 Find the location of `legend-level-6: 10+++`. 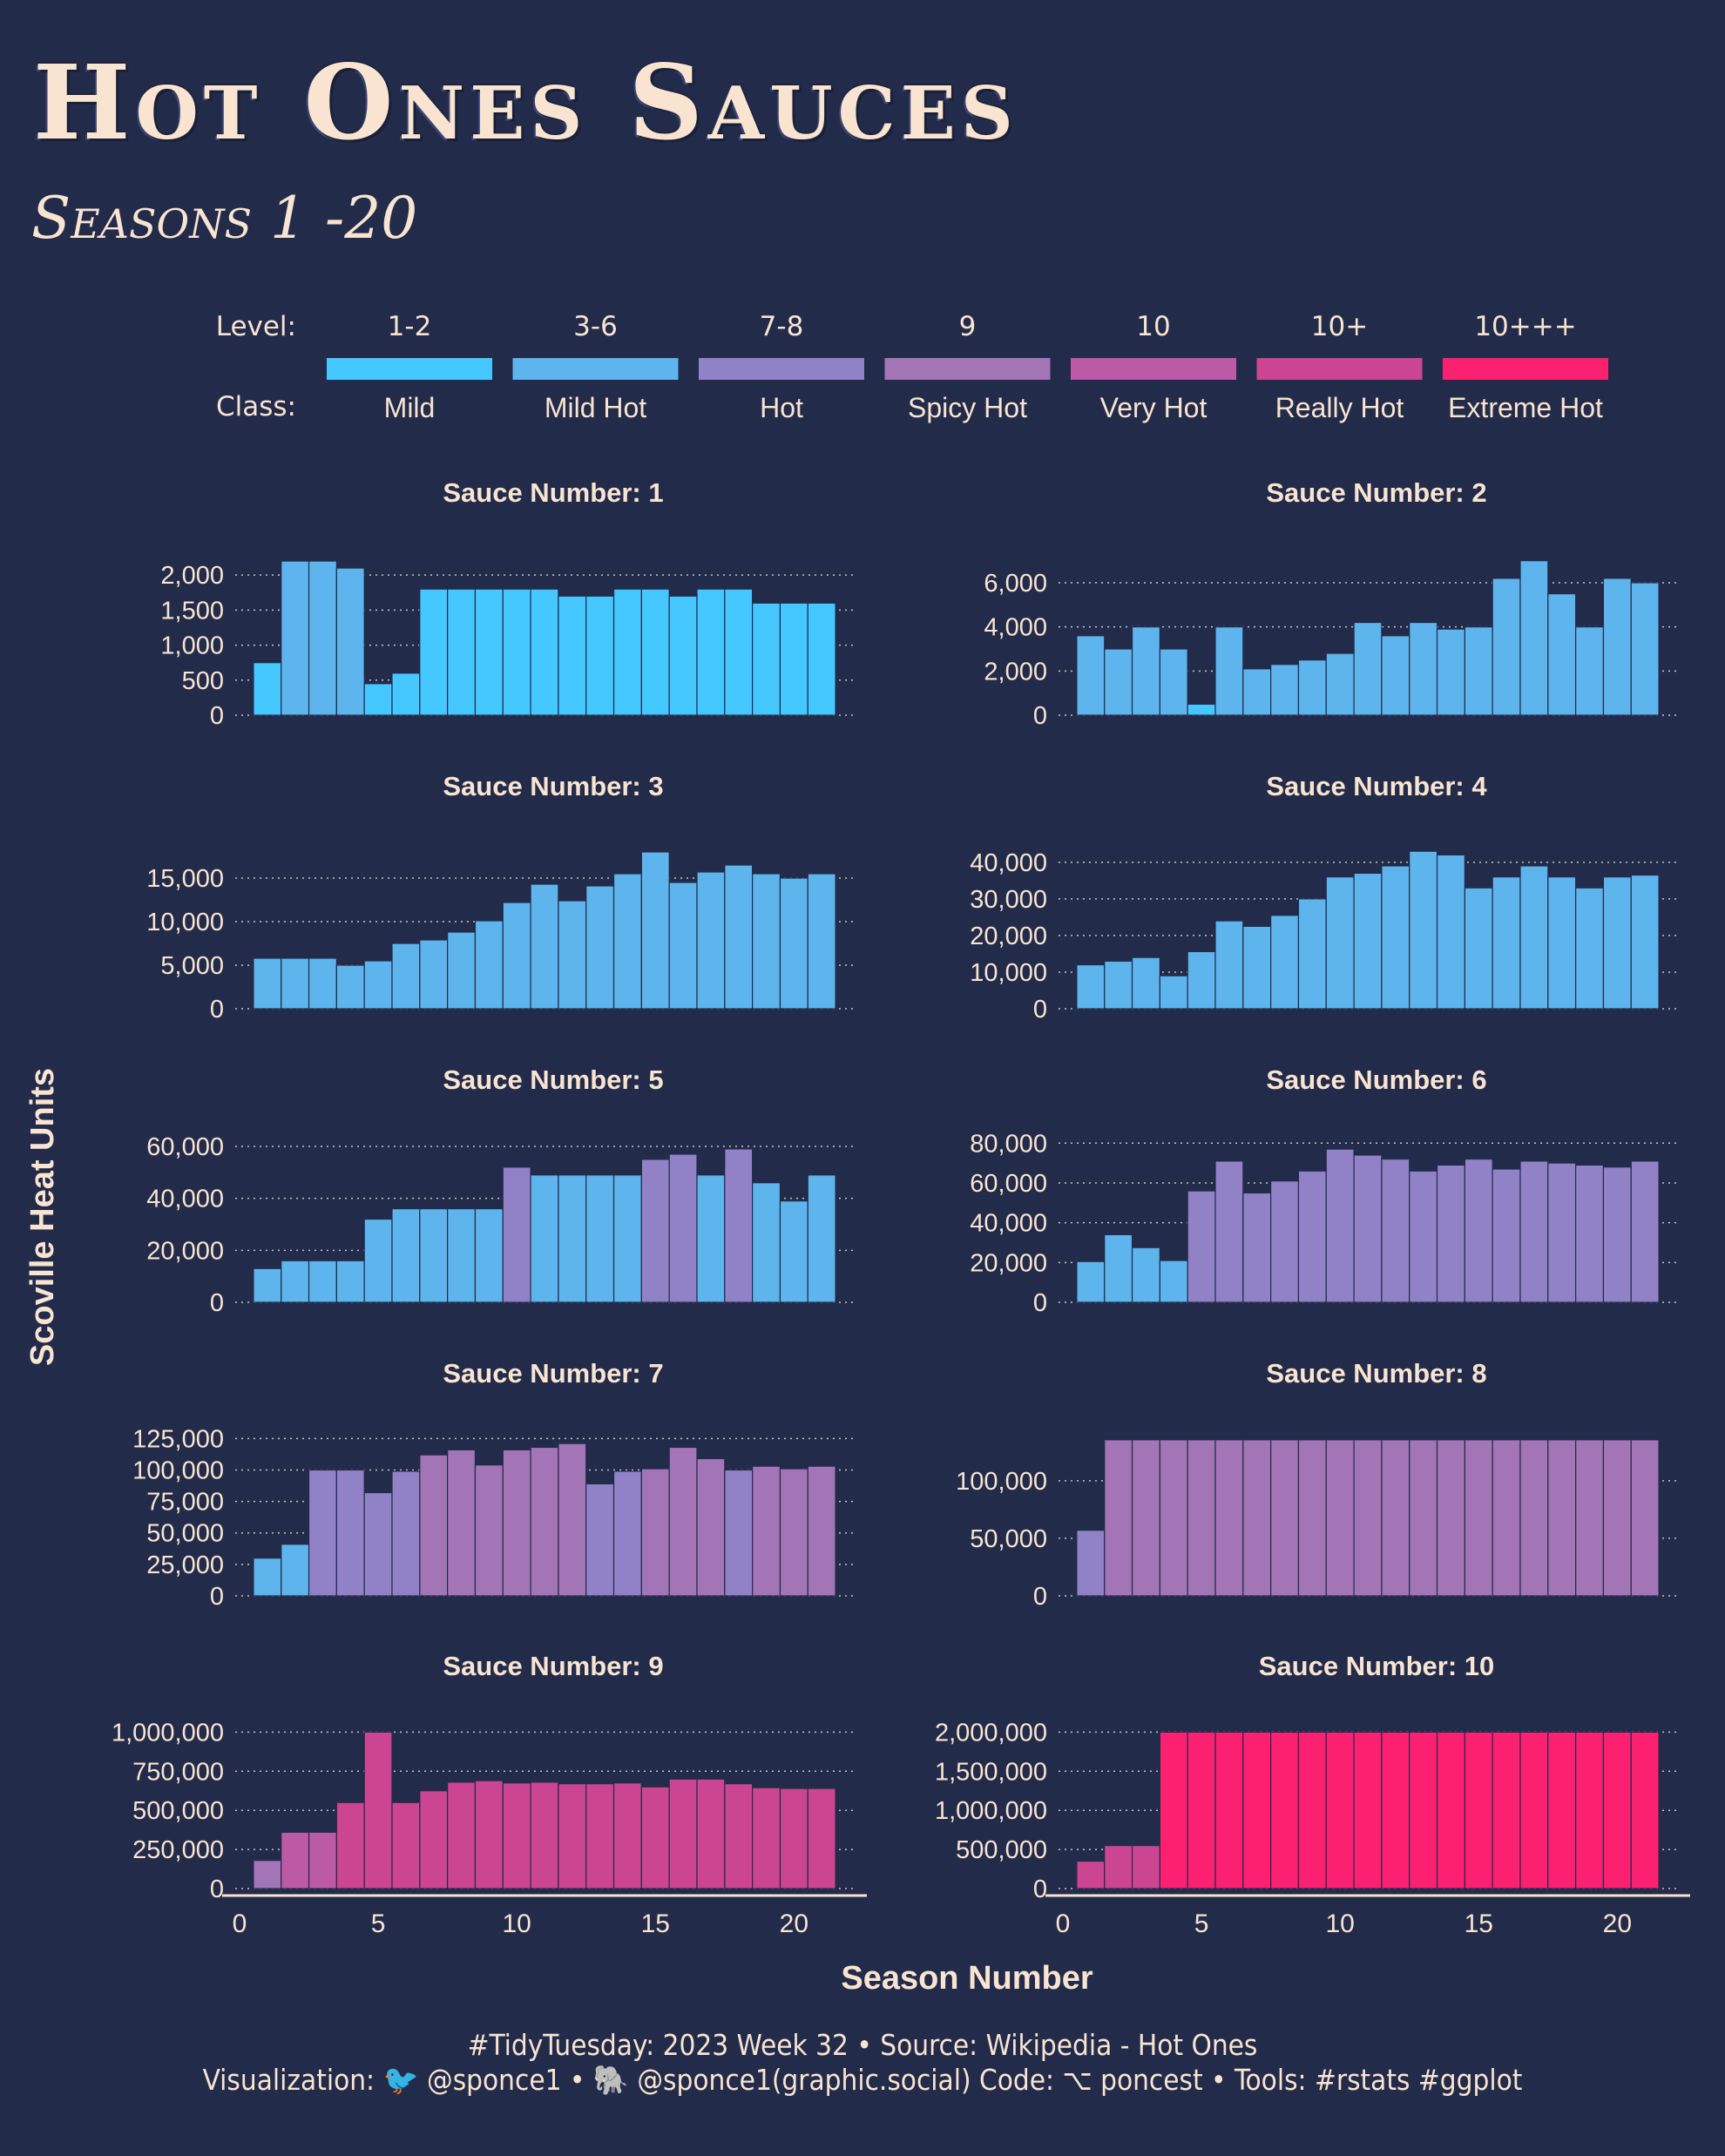

legend-level-6: 10+++ is located at coordinates (1525, 326).